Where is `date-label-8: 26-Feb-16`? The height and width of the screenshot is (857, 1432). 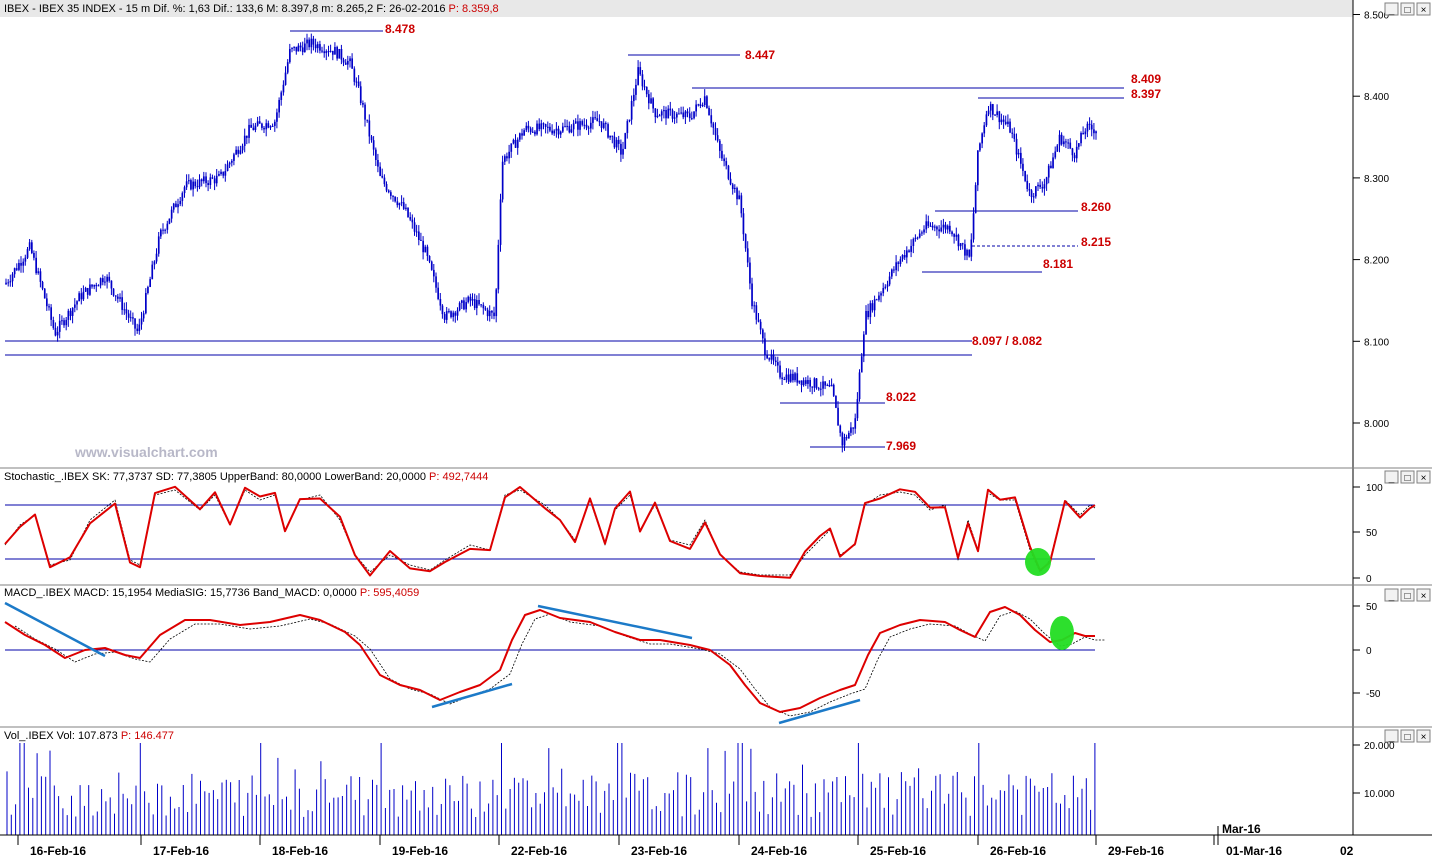 date-label-8: 26-Feb-16 is located at coordinates (1018, 850).